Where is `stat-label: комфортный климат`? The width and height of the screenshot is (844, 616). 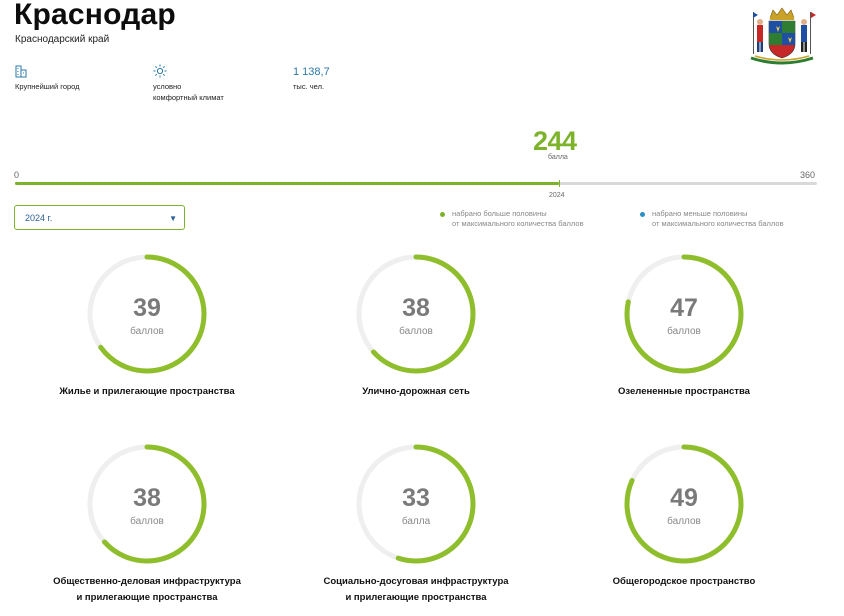
stat-label: комфортный климат is located at coordinates (188, 97).